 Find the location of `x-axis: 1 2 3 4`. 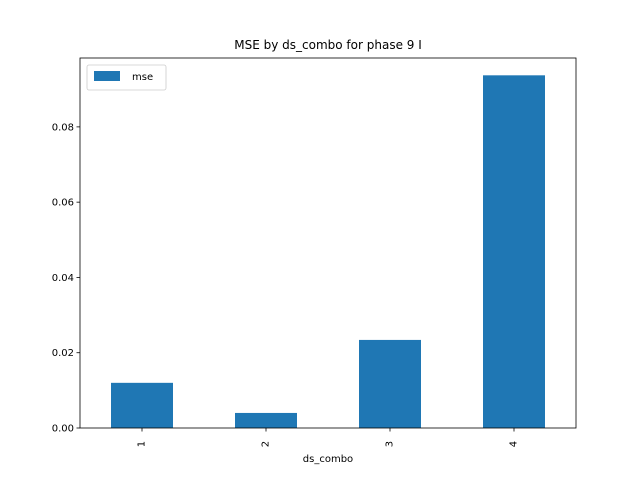

x-axis: 1 2 3 4 is located at coordinates (328, 437).